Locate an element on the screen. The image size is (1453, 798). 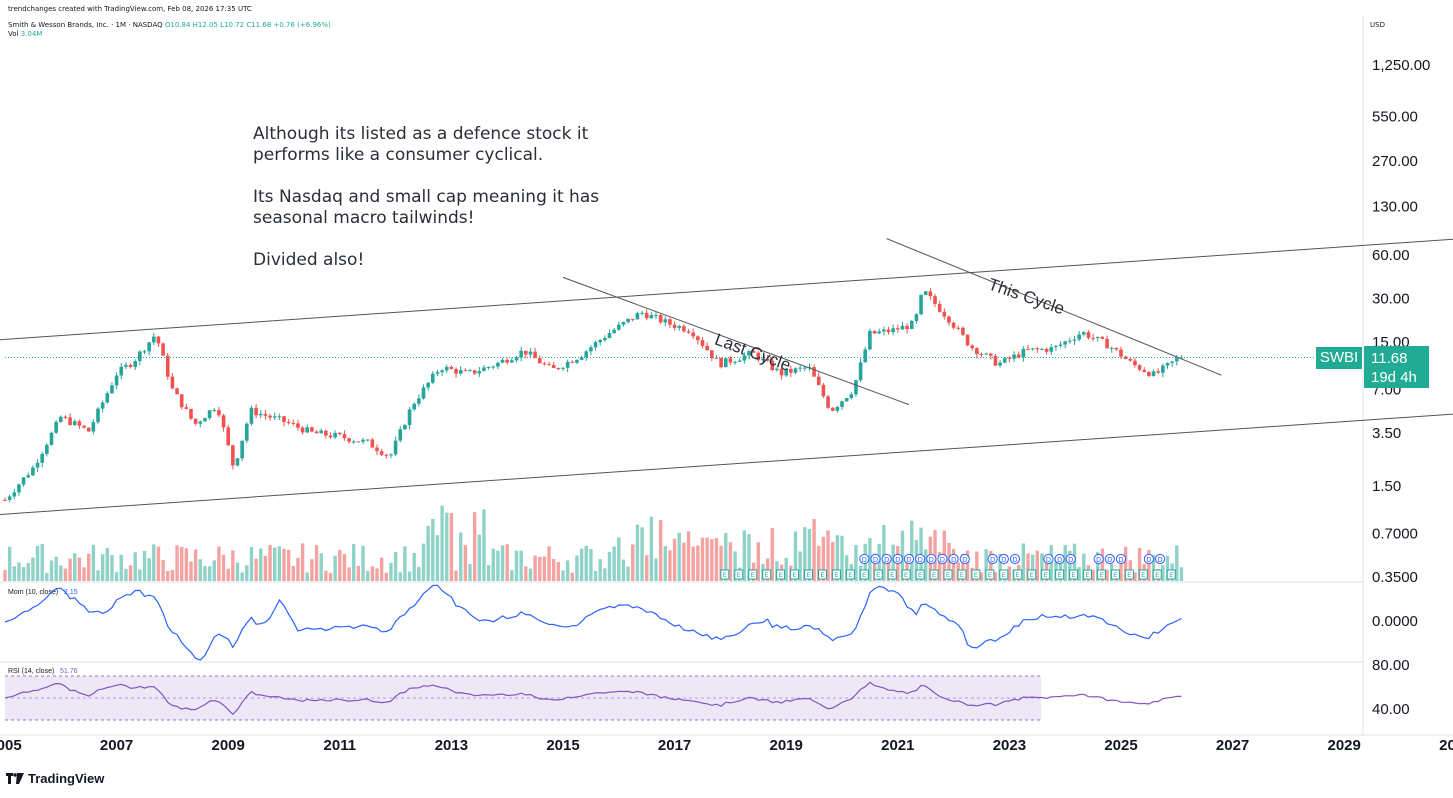
last-cycle-label: Last Cycle is located at coordinates (752, 352).